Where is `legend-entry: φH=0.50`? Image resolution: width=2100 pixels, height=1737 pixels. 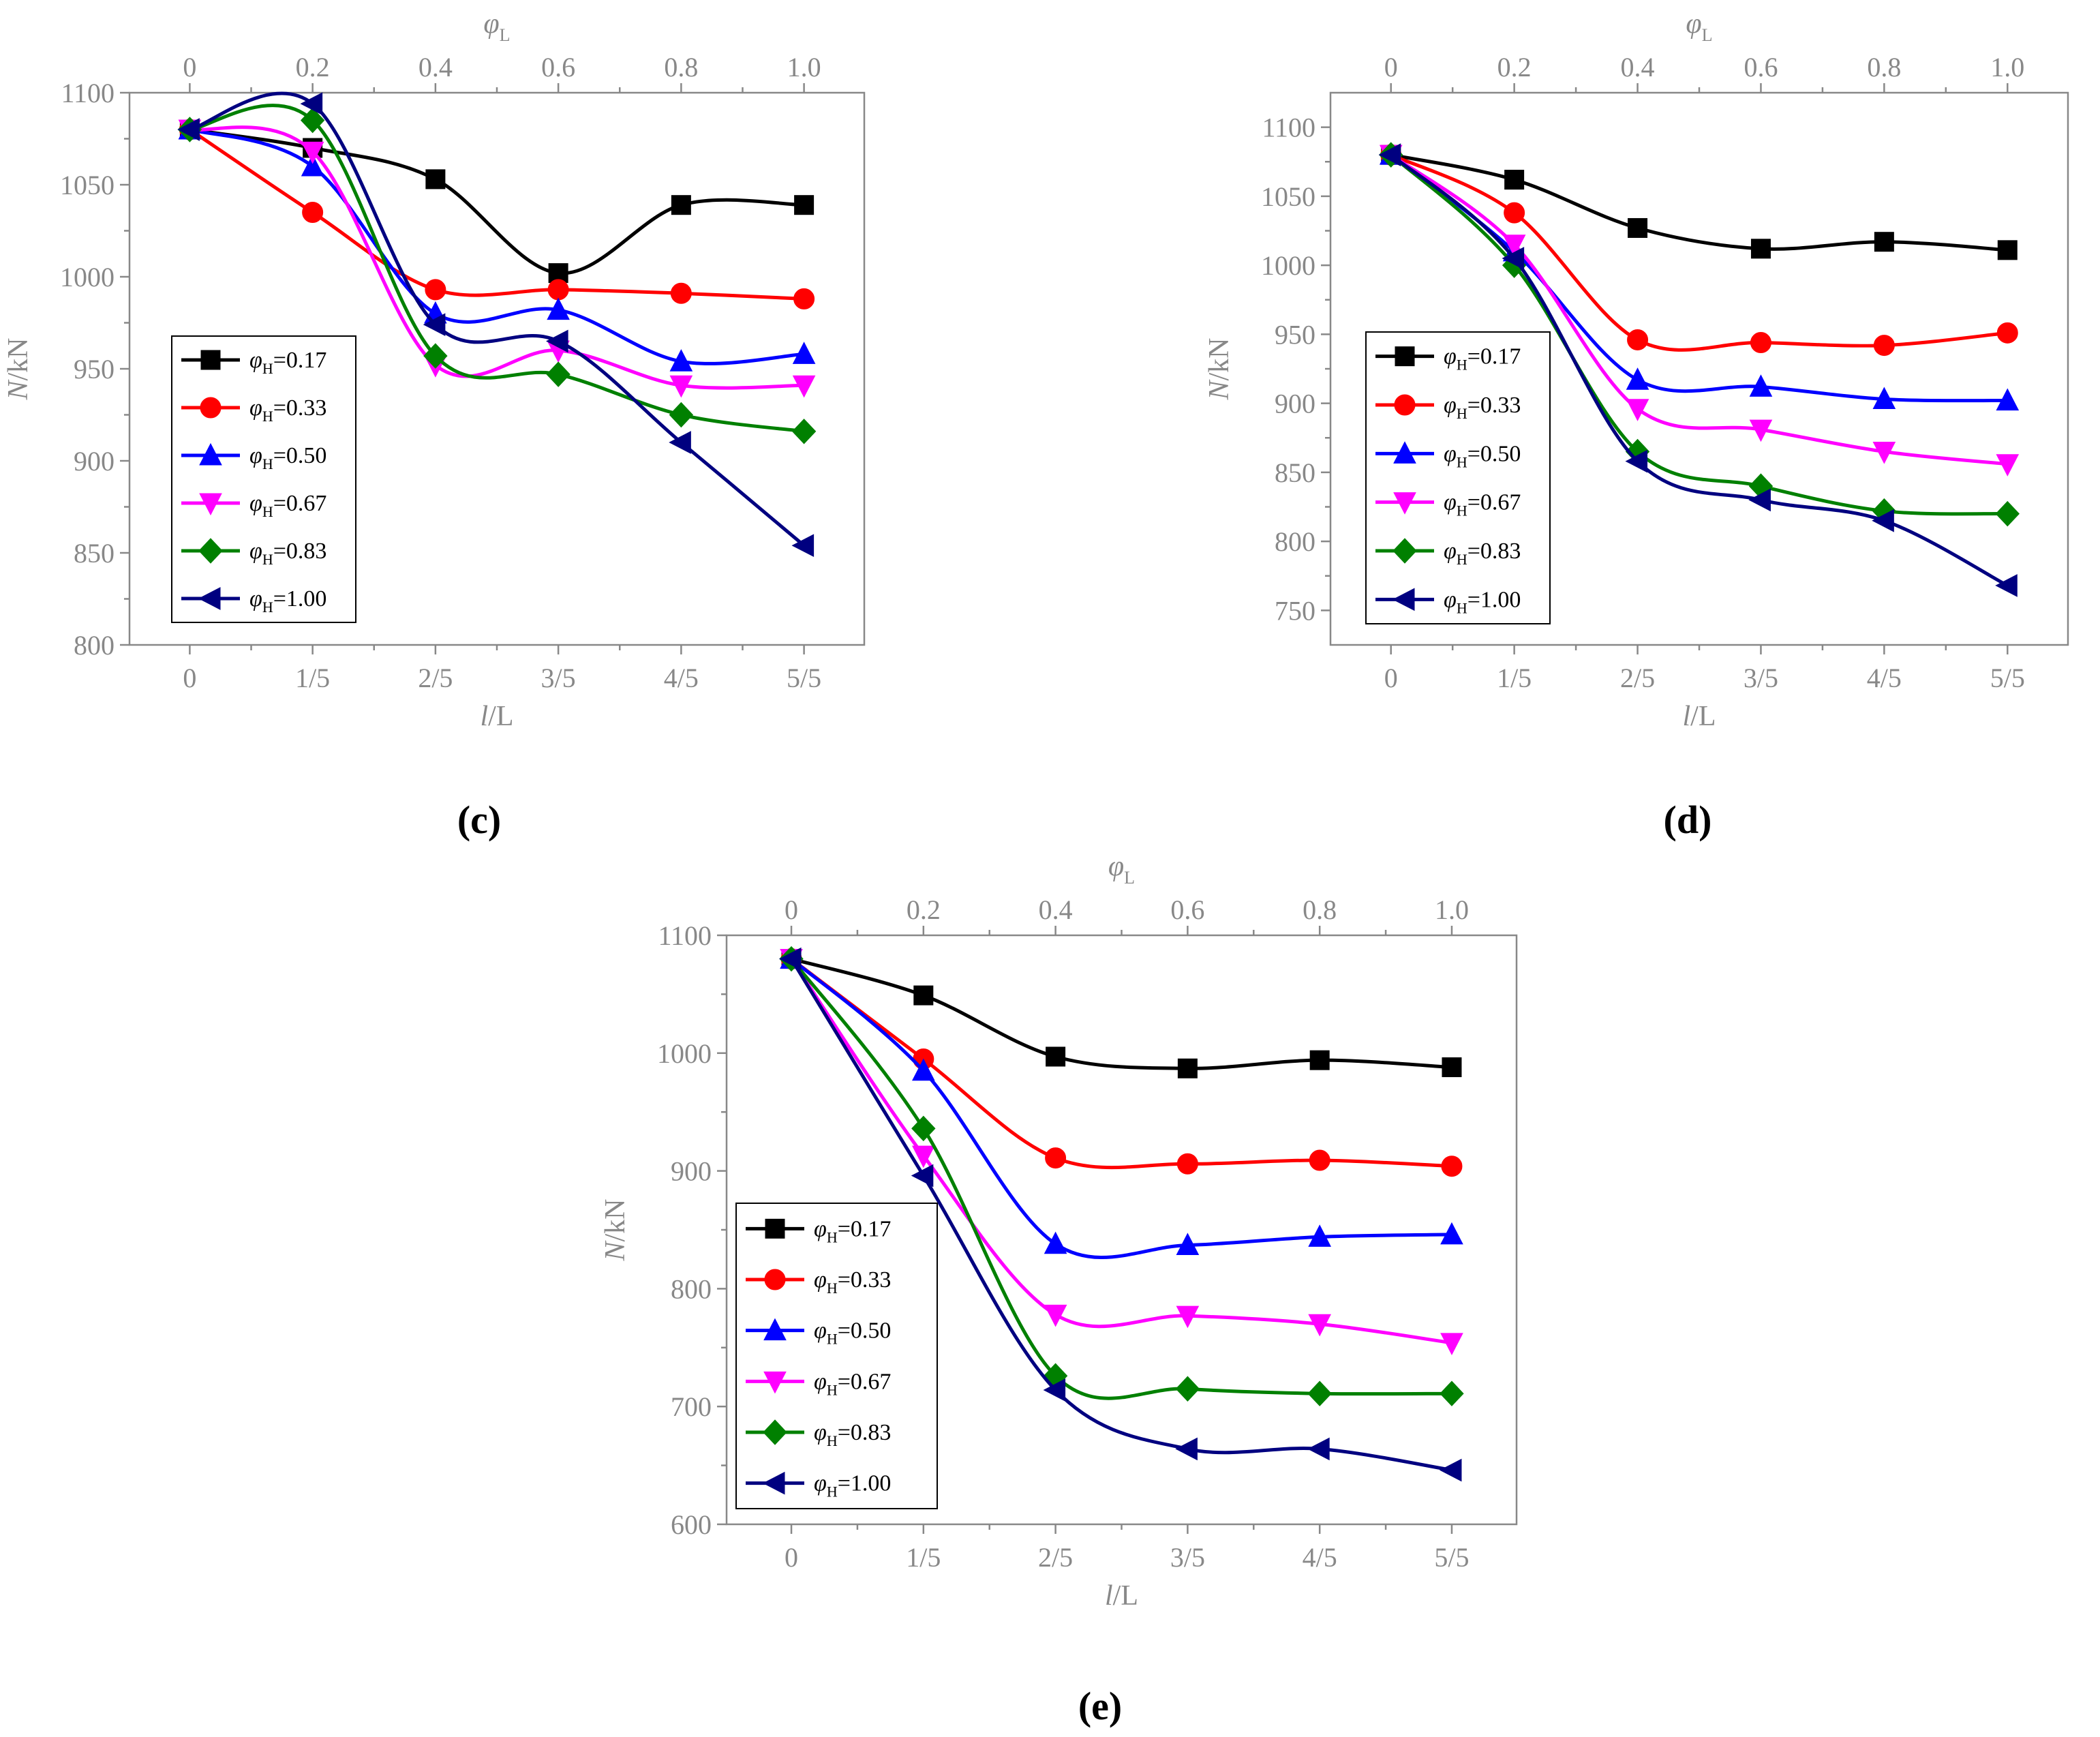 legend-entry: φH=0.50 is located at coordinates (287, 457).